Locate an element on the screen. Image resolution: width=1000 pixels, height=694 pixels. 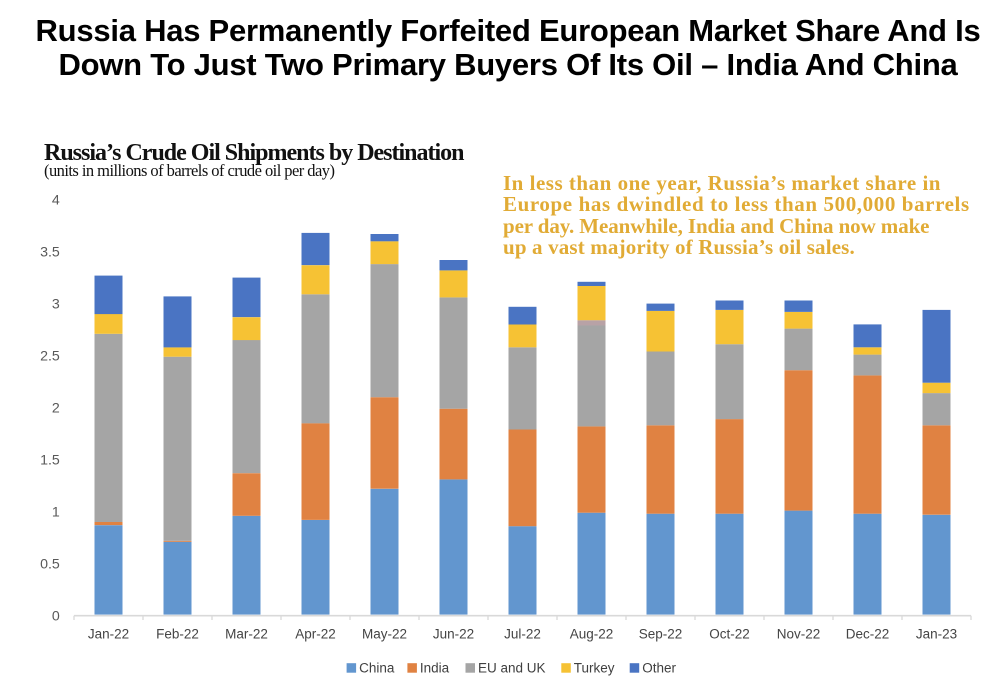
svg-text: 2.5 is located at coordinates (50, 356).